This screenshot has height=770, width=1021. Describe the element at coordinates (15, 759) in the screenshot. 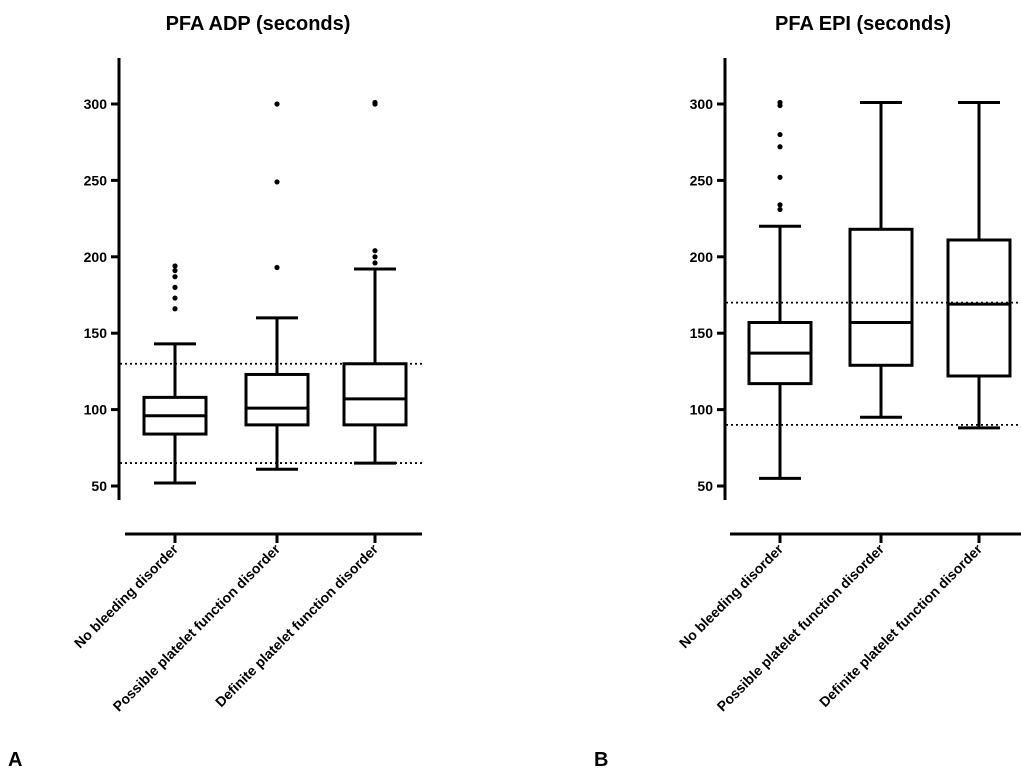

I see `panel-label: A` at that location.